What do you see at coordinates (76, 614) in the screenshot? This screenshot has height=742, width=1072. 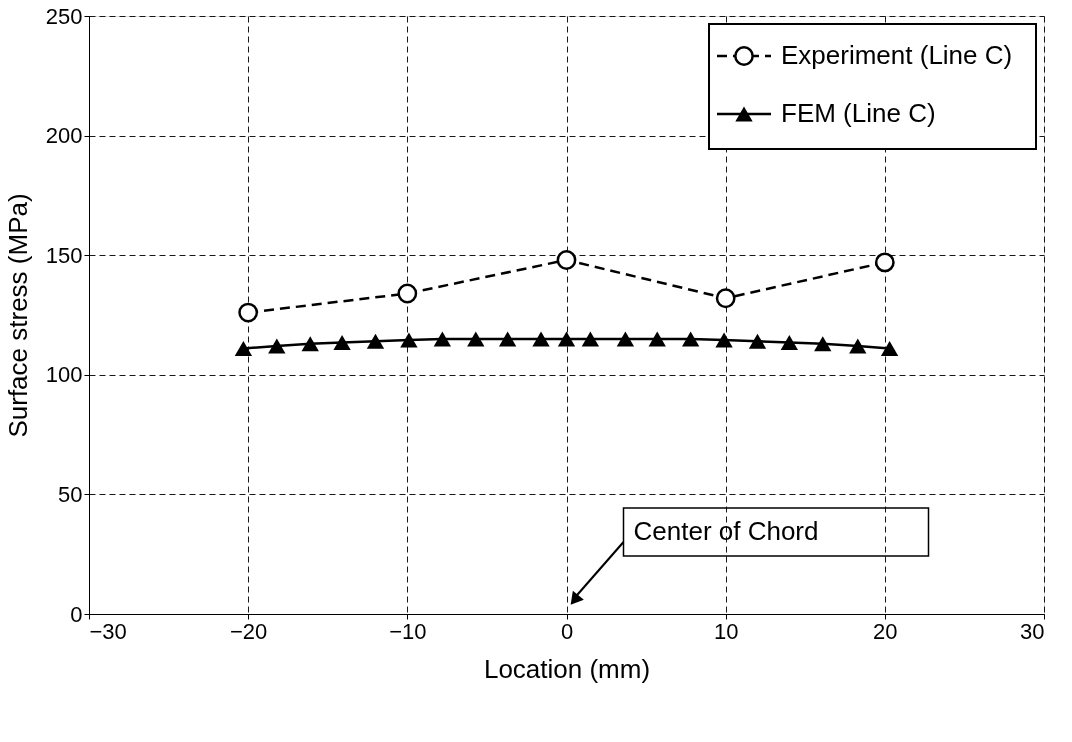 I see `y-tick-label: 0` at bounding box center [76, 614].